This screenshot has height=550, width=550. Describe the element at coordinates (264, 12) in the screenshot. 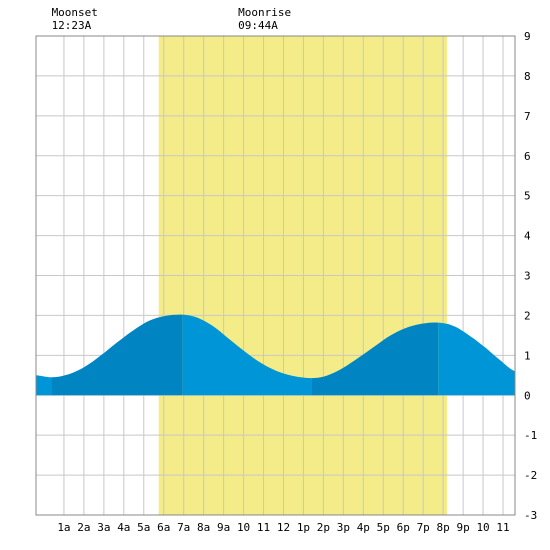

I see `moon-event-label: Moonrise` at that location.